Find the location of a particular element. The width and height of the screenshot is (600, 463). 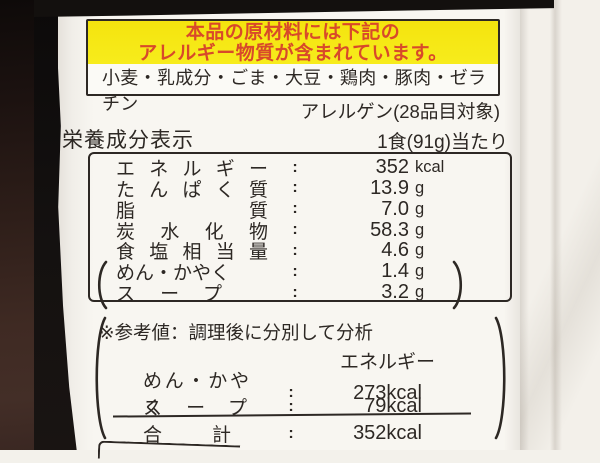

total-label-text: 合計 is located at coordinates (187, 435).